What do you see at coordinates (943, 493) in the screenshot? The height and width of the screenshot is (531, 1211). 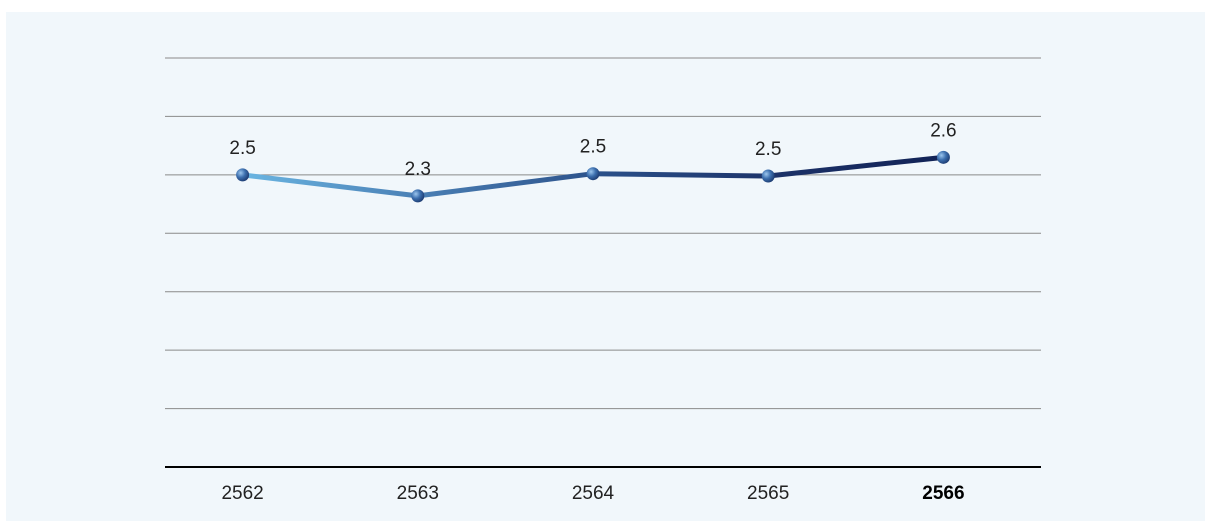 I see `x-tick-label-2566: 2566` at bounding box center [943, 493].